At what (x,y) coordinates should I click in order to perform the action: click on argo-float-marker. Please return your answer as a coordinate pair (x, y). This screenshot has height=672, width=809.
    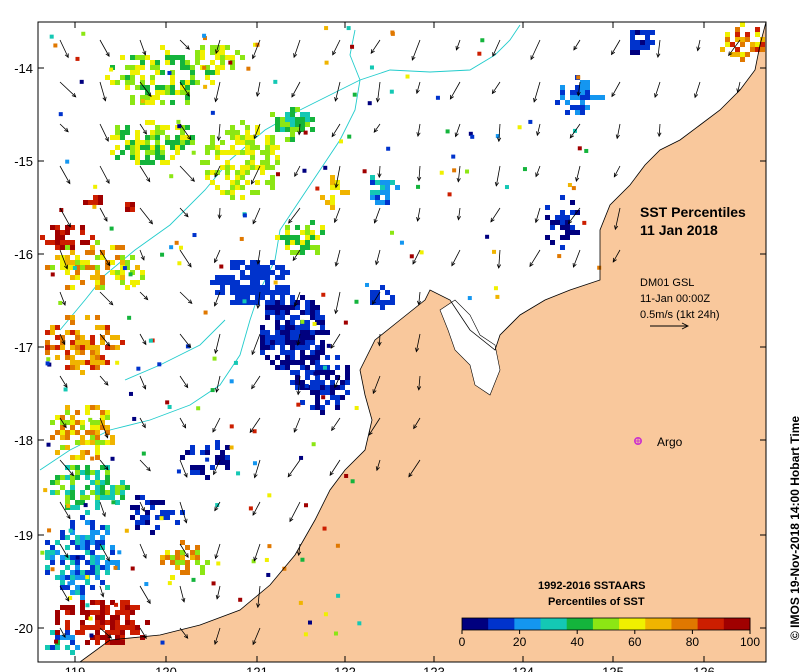
    Looking at the image, I should click on (637, 440).